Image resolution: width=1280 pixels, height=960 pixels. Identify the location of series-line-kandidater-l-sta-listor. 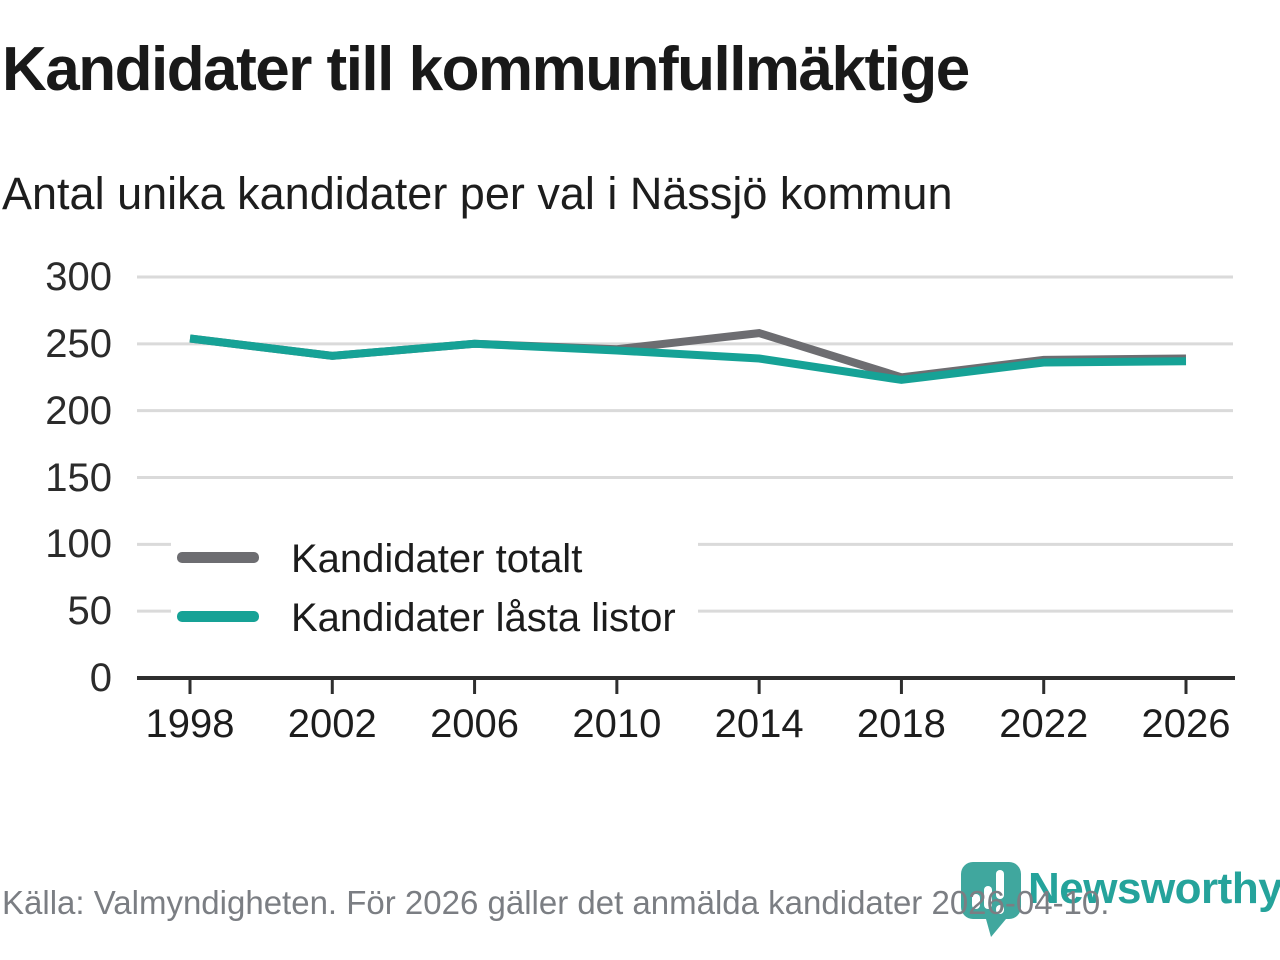
(688, 359).